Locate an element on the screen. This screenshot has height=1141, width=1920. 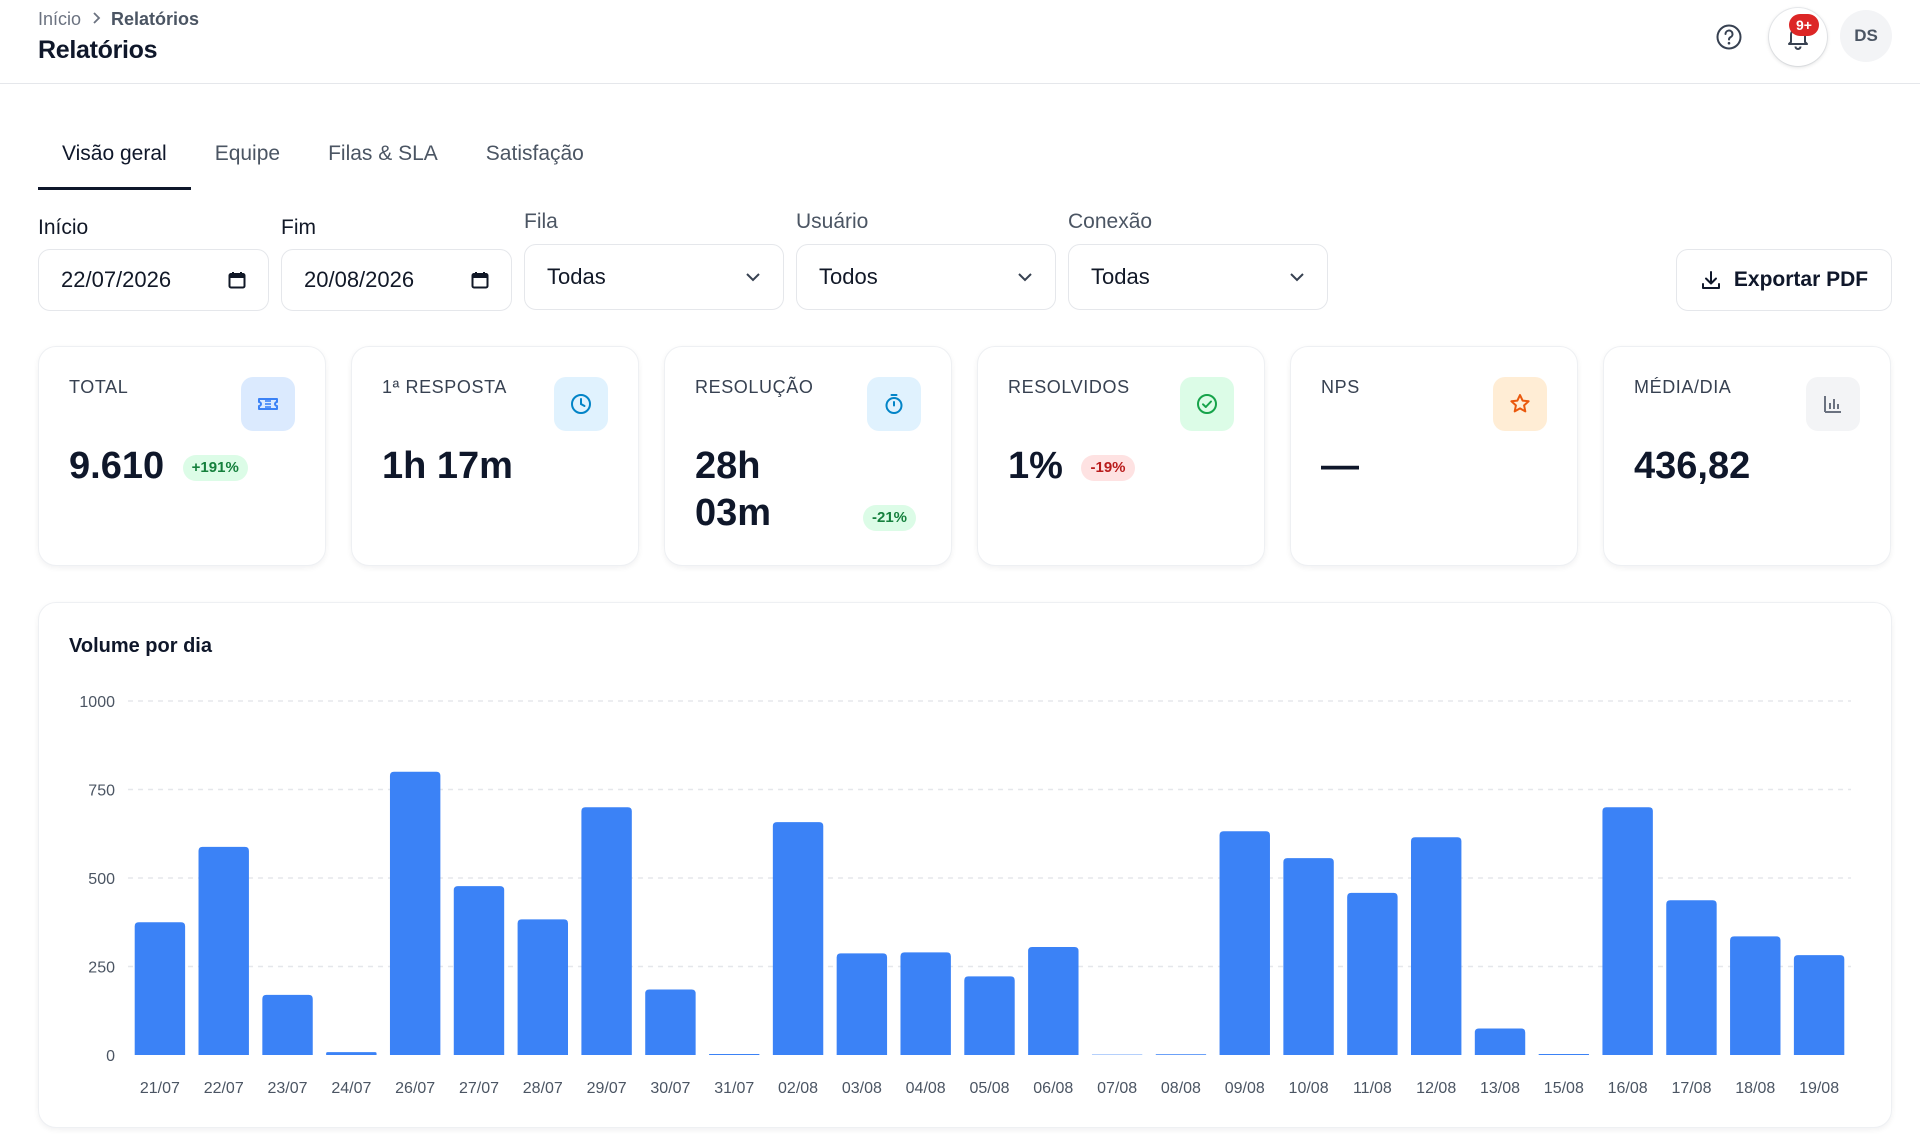
y-tick-label: 250 is located at coordinates (101, 968).